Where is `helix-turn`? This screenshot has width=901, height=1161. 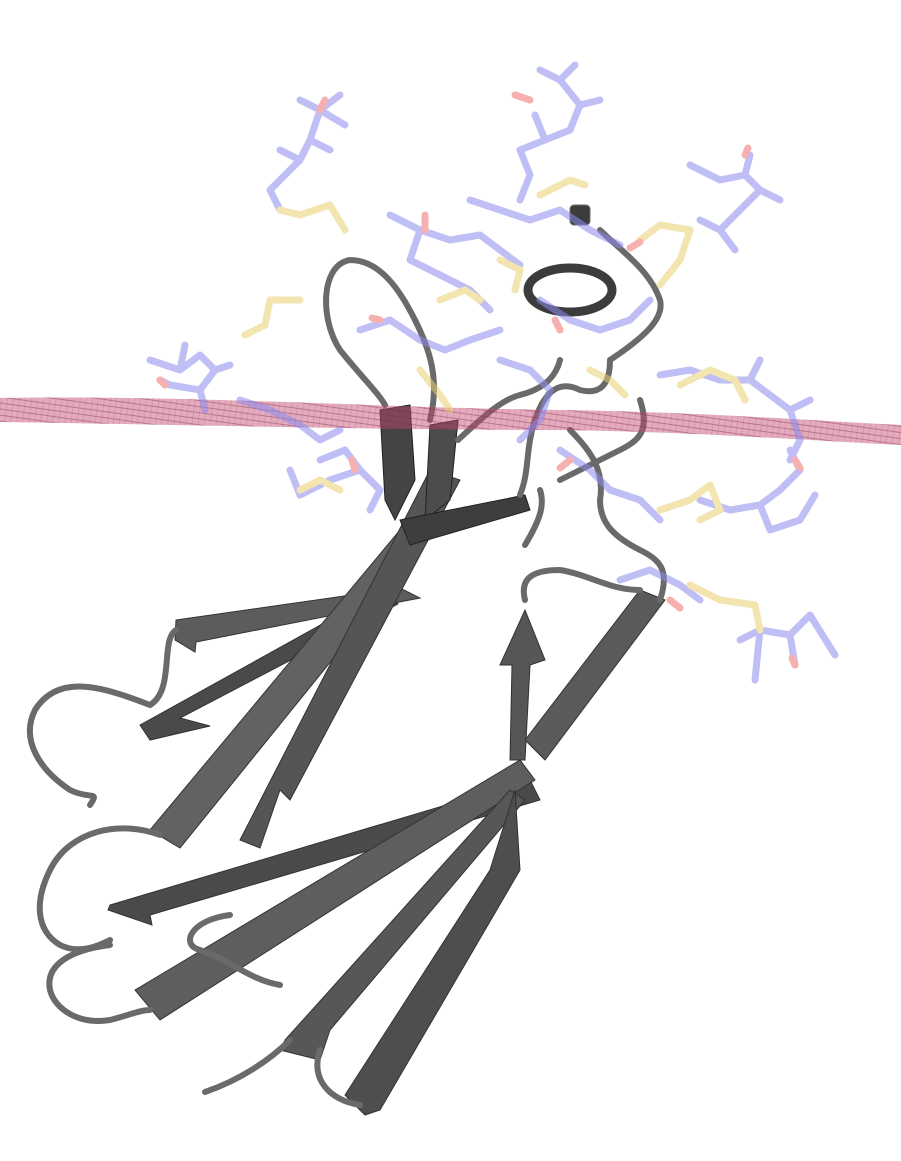
helix-turn is located at coordinates (570, 290).